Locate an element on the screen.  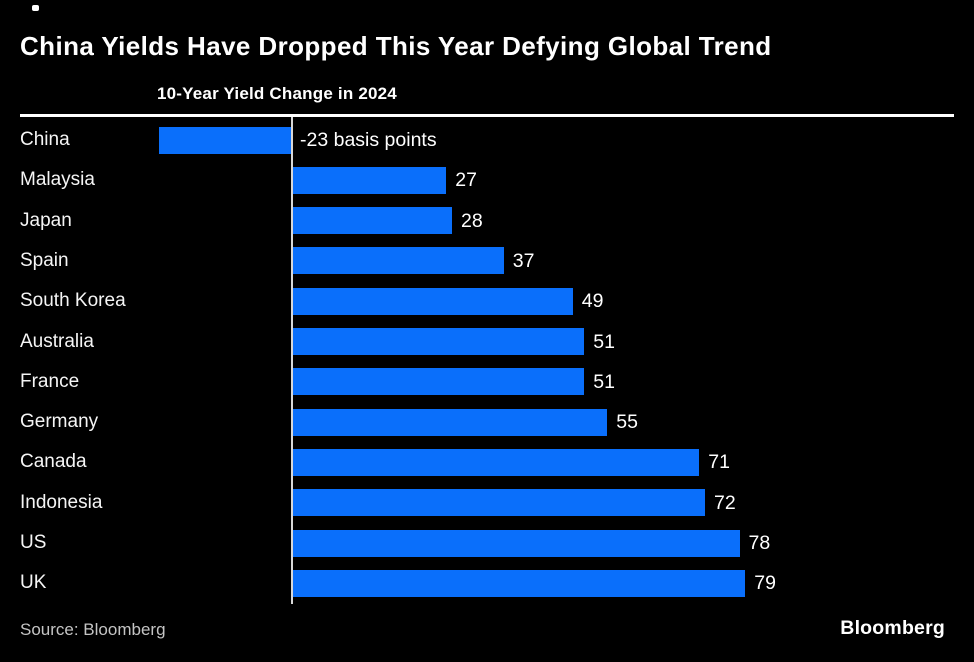
category-label: US is located at coordinates (33, 542).